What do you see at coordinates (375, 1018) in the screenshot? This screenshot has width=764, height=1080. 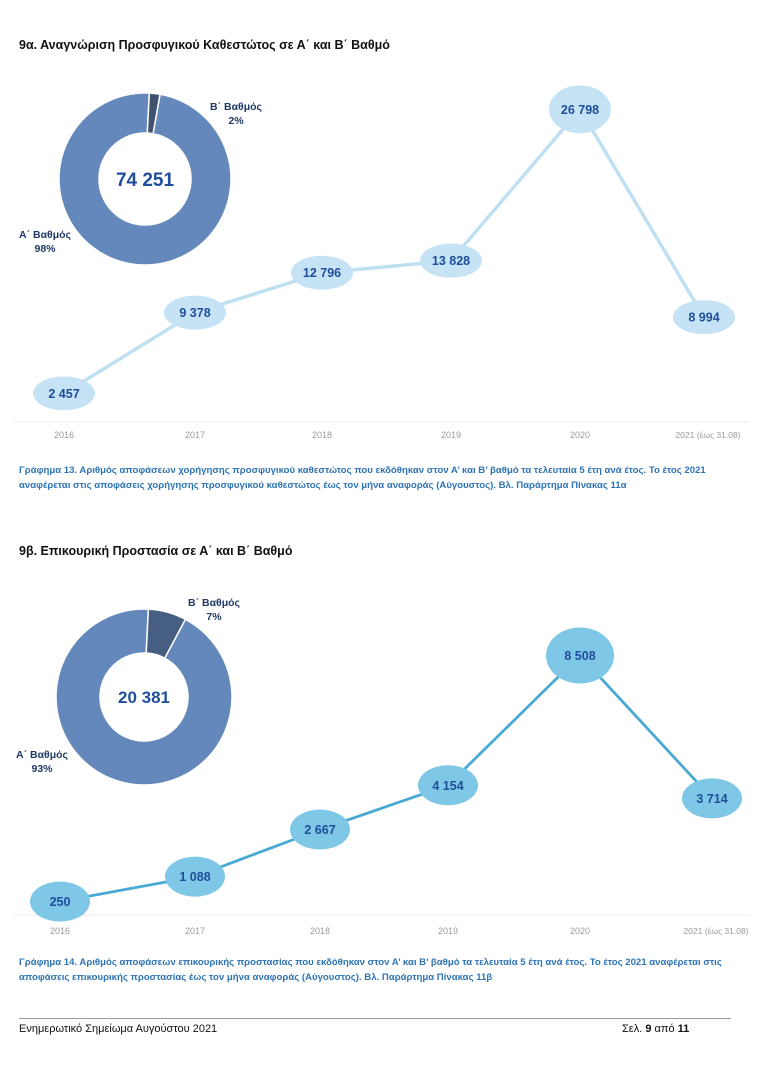 I see `footer-divider` at bounding box center [375, 1018].